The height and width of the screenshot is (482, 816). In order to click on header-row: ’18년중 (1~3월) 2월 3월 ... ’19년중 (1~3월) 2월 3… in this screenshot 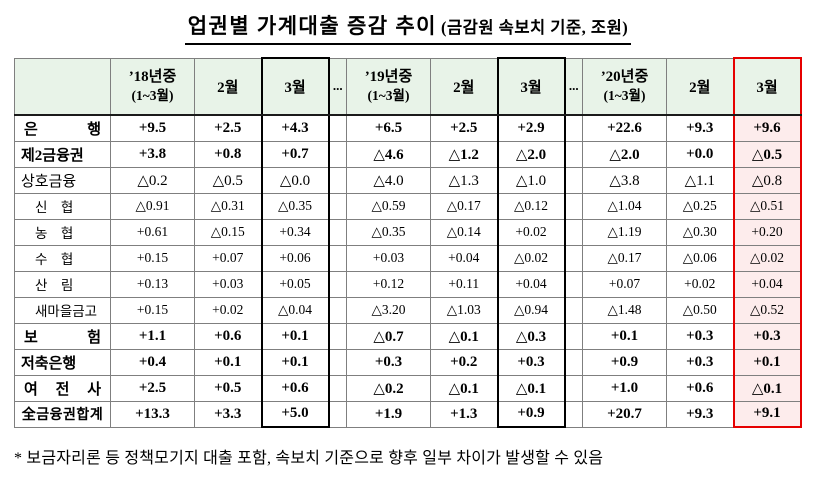, I will do `click(408, 86)`.